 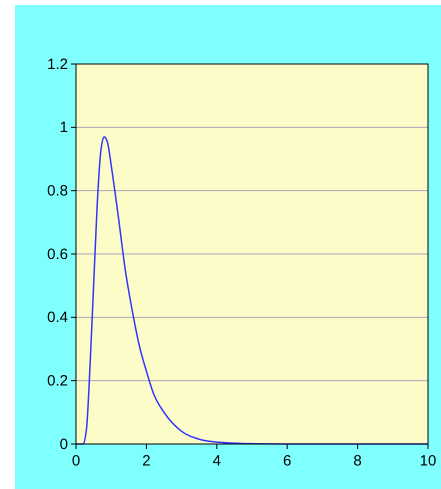 What do you see at coordinates (57, 254) in the screenshot?
I see `y-tick-label: 0.6` at bounding box center [57, 254].